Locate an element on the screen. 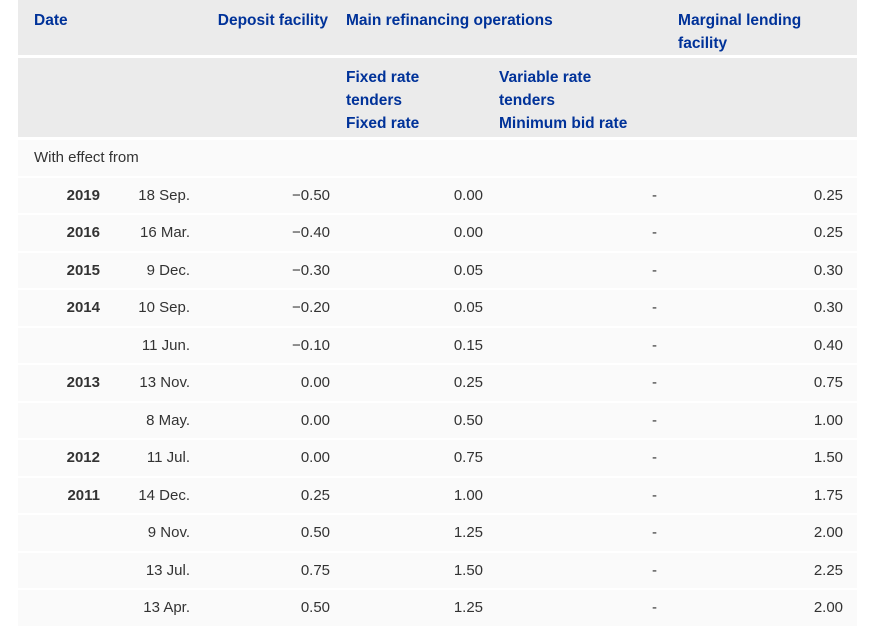  cell-year: 2013 is located at coordinates (59, 384).